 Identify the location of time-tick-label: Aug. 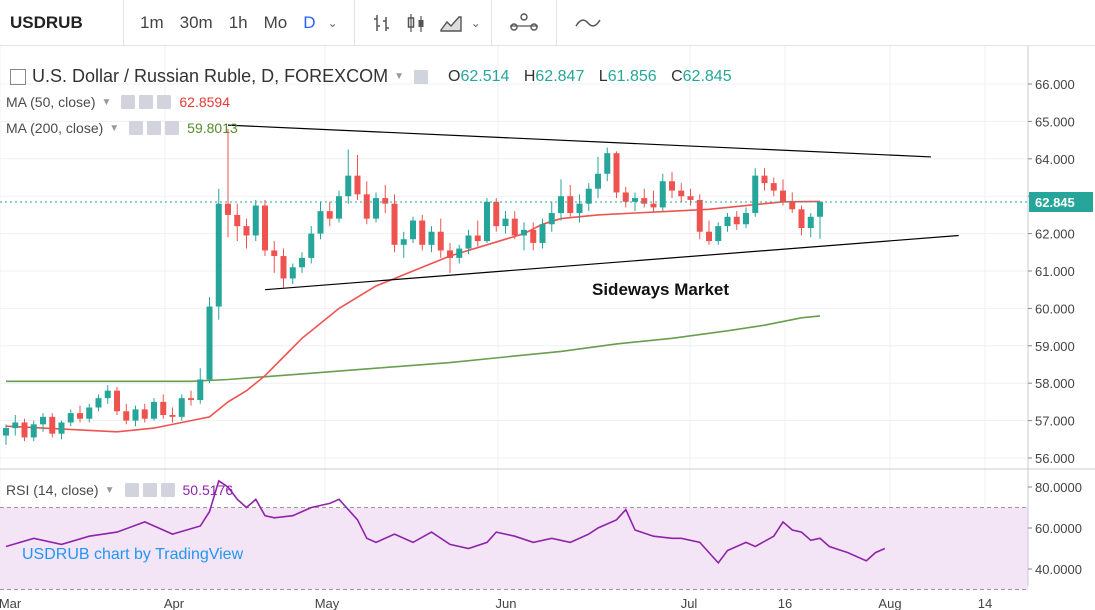
(889, 603).